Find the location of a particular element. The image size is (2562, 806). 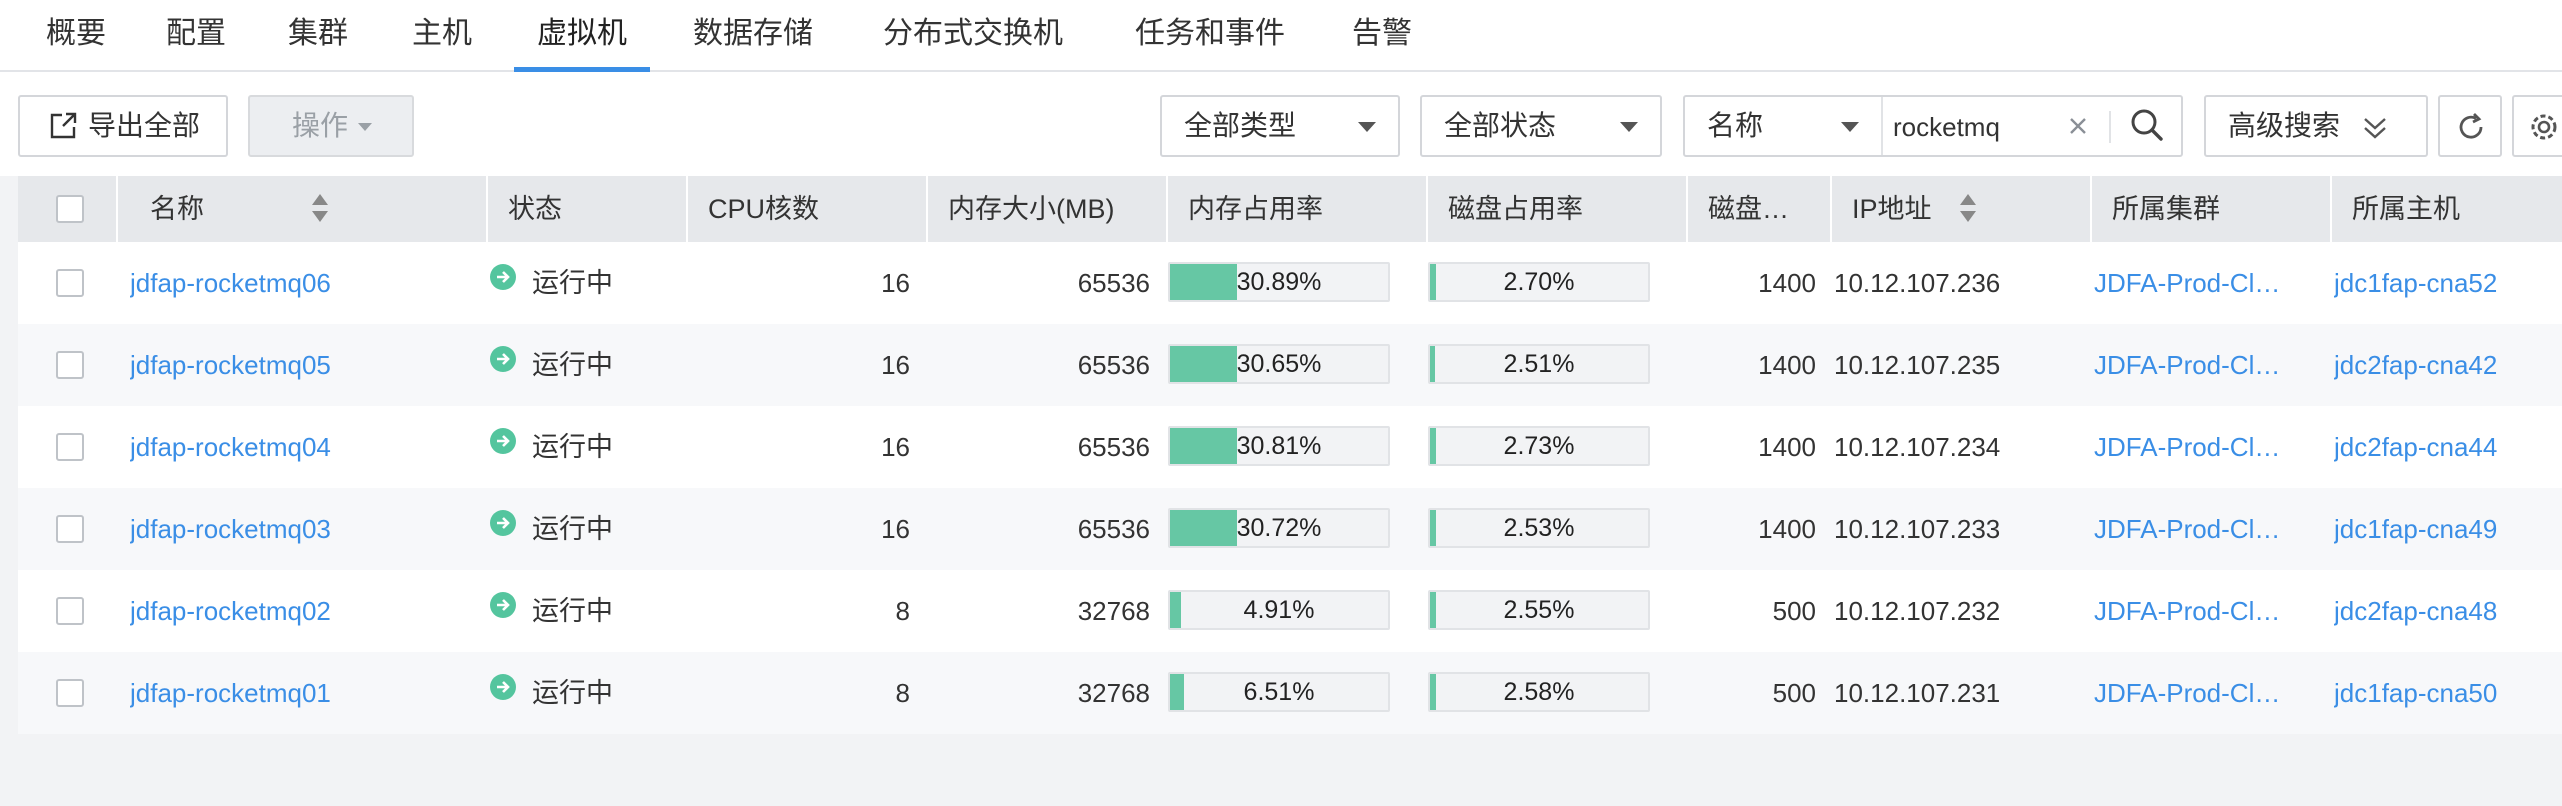

header-ip: IP地址 is located at coordinates (1962, 209).